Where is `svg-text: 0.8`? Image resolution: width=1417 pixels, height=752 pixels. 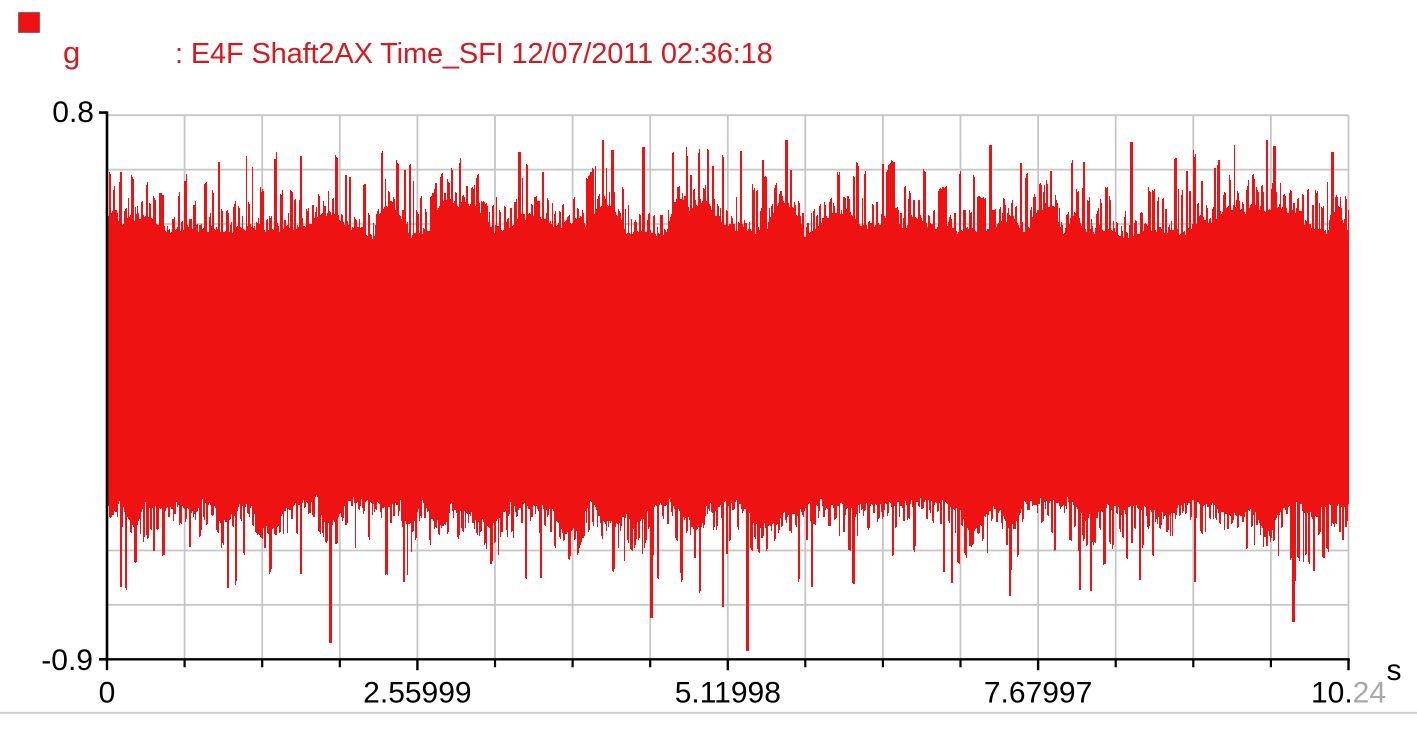 svg-text: 0.8 is located at coordinates (73, 112).